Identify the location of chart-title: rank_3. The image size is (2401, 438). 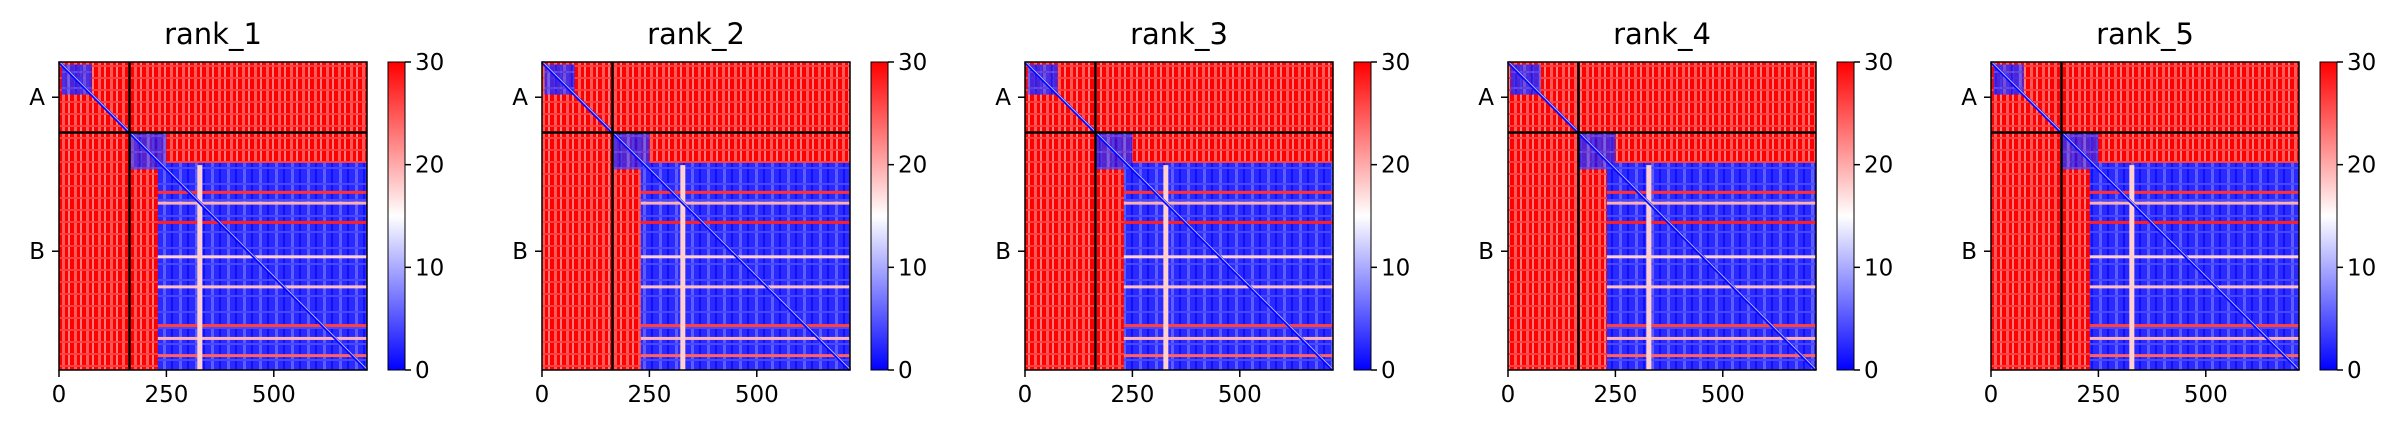
(1179, 34).